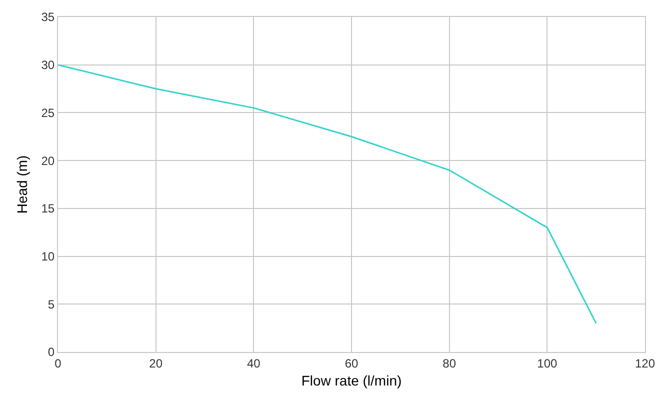 The height and width of the screenshot is (401, 659). What do you see at coordinates (351, 380) in the screenshot?
I see `x-axis-title: Flow rate (l/min)` at bounding box center [351, 380].